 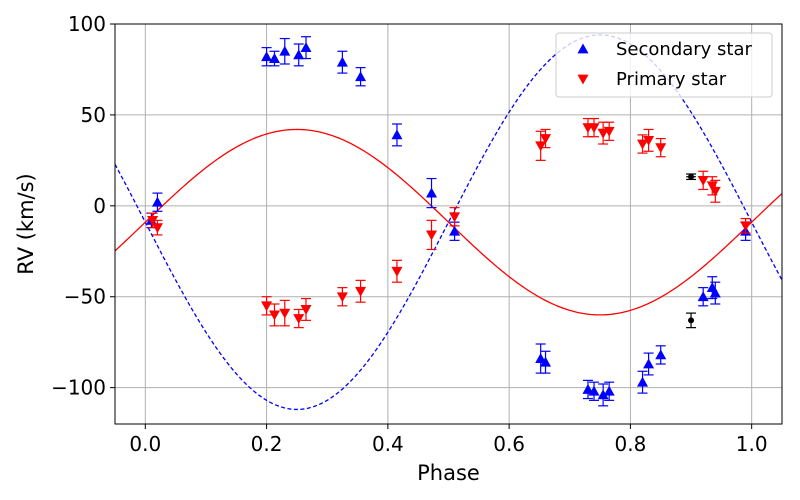 What do you see at coordinates (267, 444) in the screenshot?
I see `x-tick-label: 0.2` at bounding box center [267, 444].